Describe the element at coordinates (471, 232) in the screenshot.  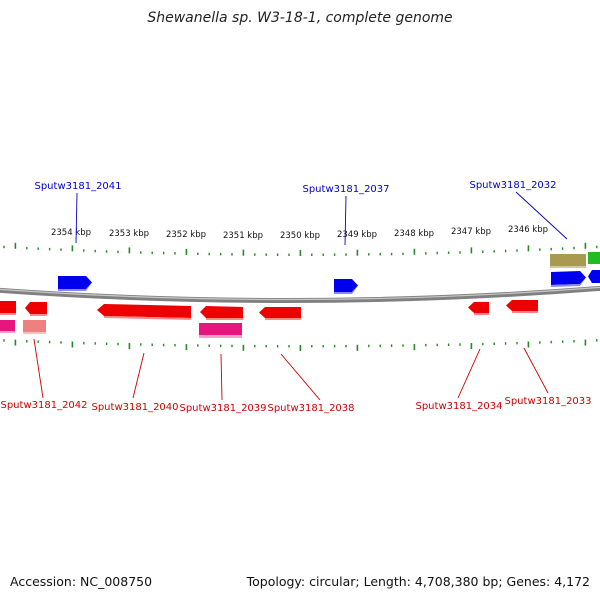
I see `scale-label-2347: 2347 kbp` at that location.